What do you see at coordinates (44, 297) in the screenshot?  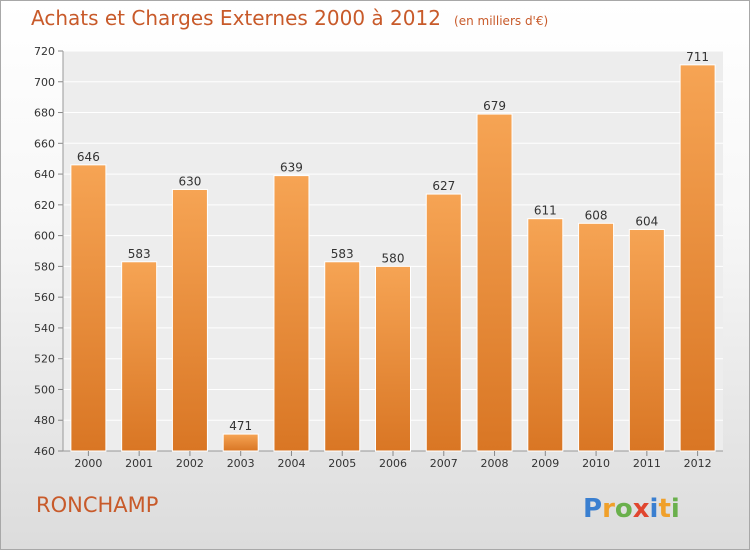 I see `y-tick-label: 560` at bounding box center [44, 297].